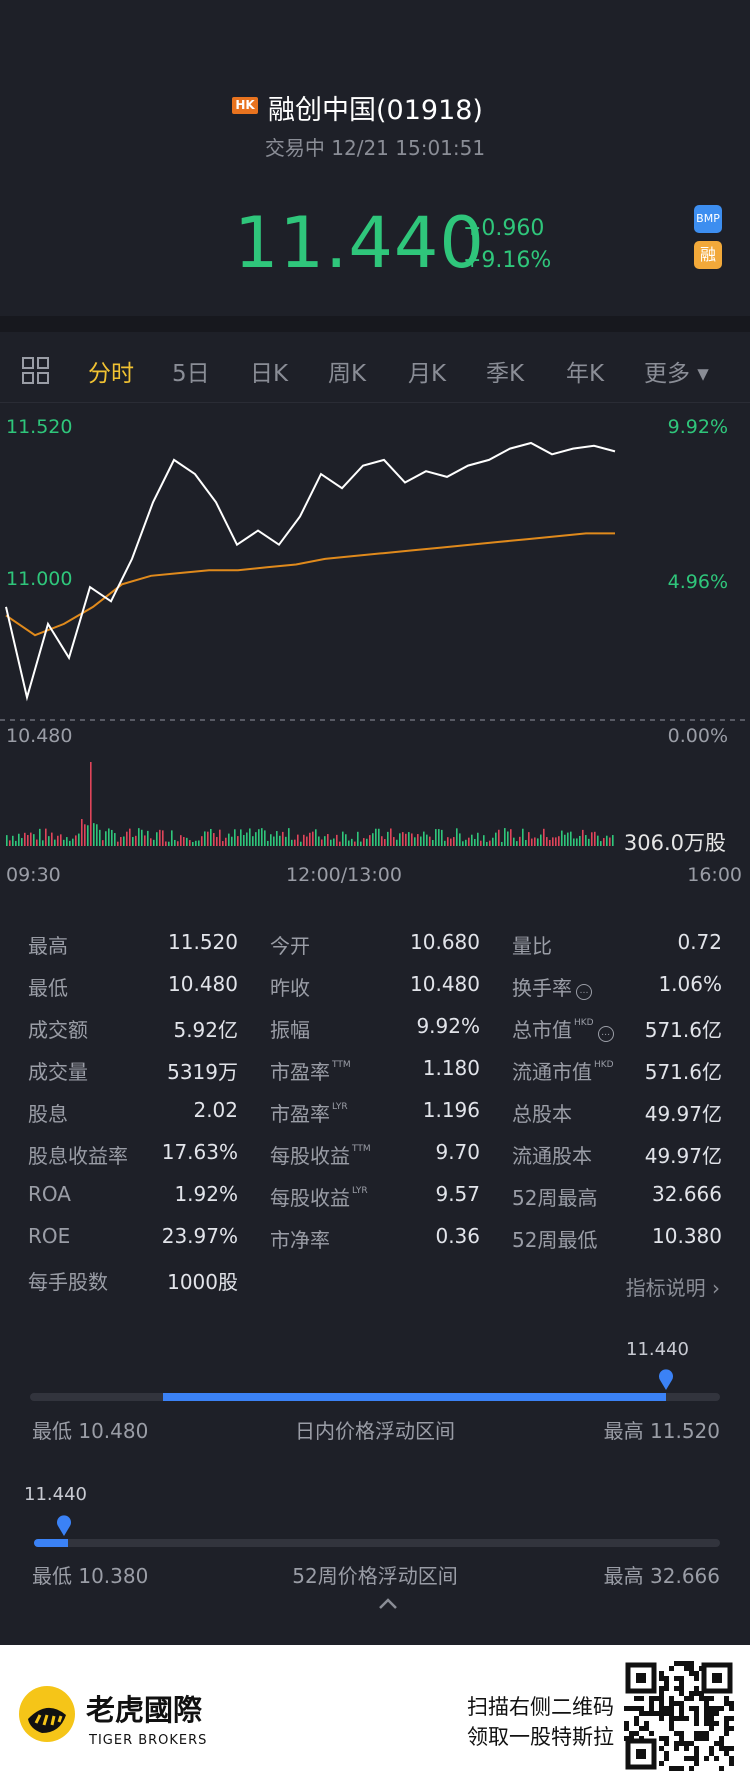 Image resolution: width=750 pixels, height=1789 pixels. Describe the element at coordinates (457, 1152) in the screenshot. I see `stat-value: 9.70` at that location.